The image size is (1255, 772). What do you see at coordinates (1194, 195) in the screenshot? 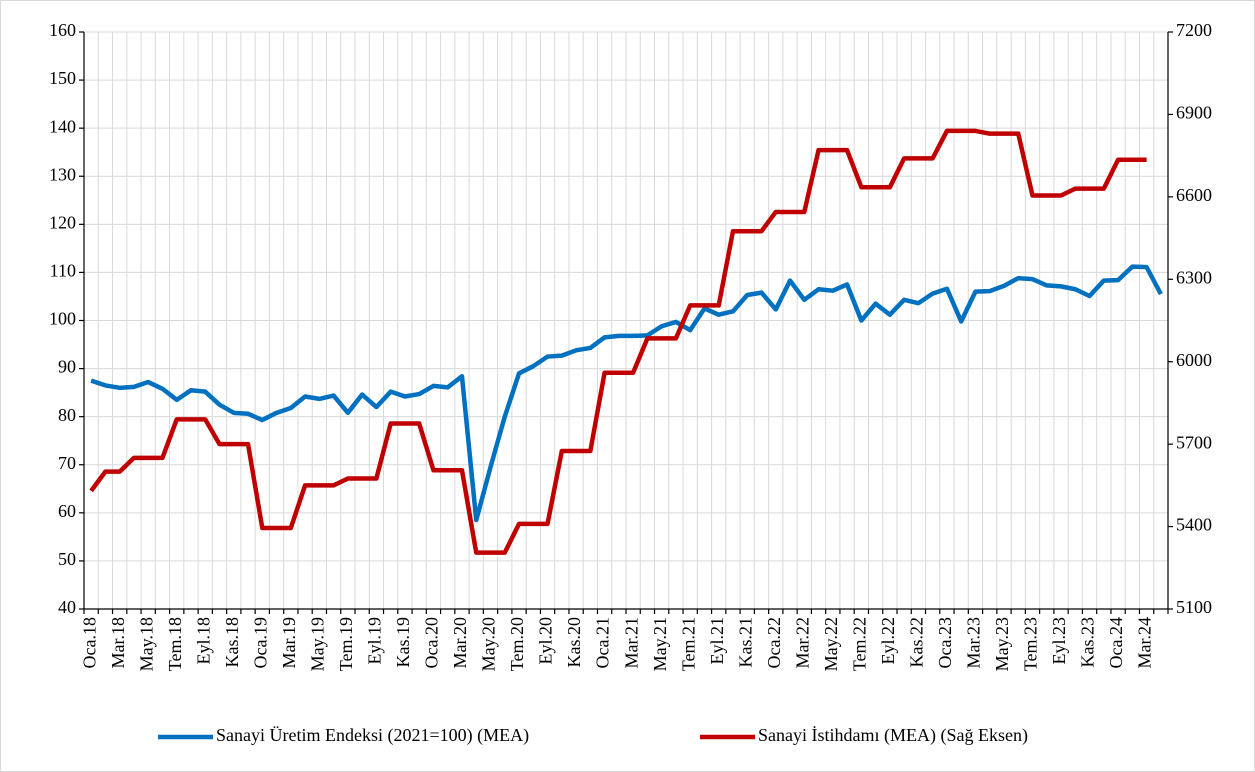
I see `y2-tick-label: 6600` at bounding box center [1194, 195].